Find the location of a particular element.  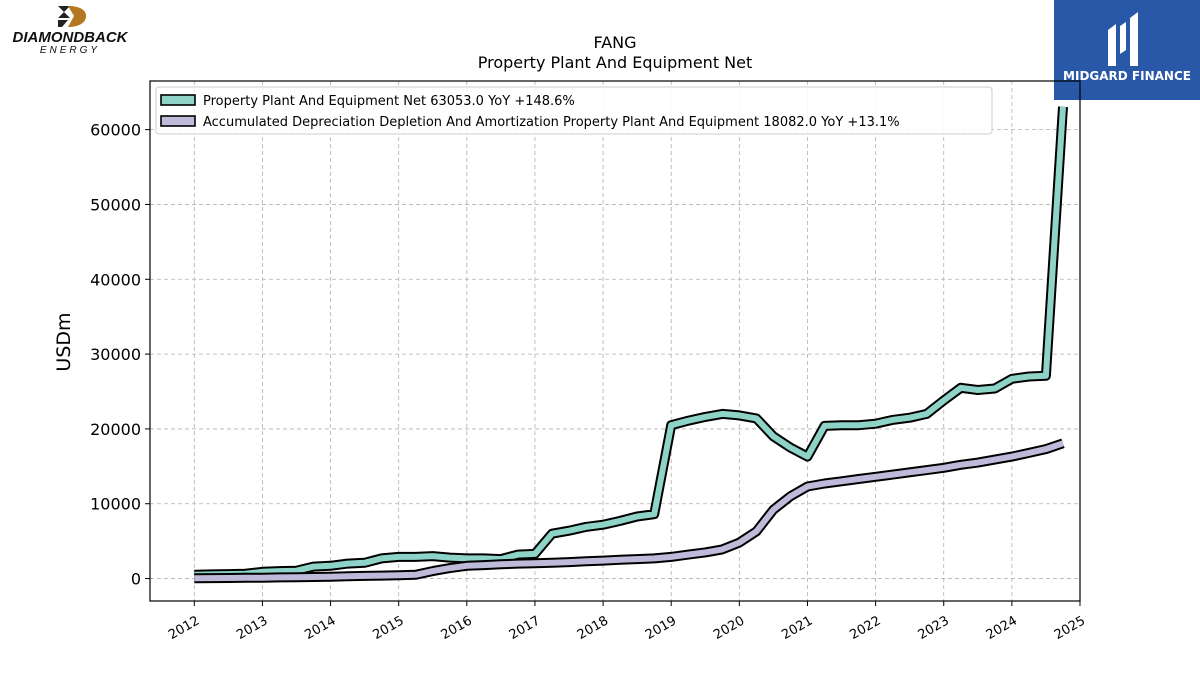

y-tick-label: 10000 is located at coordinates (115, 504).